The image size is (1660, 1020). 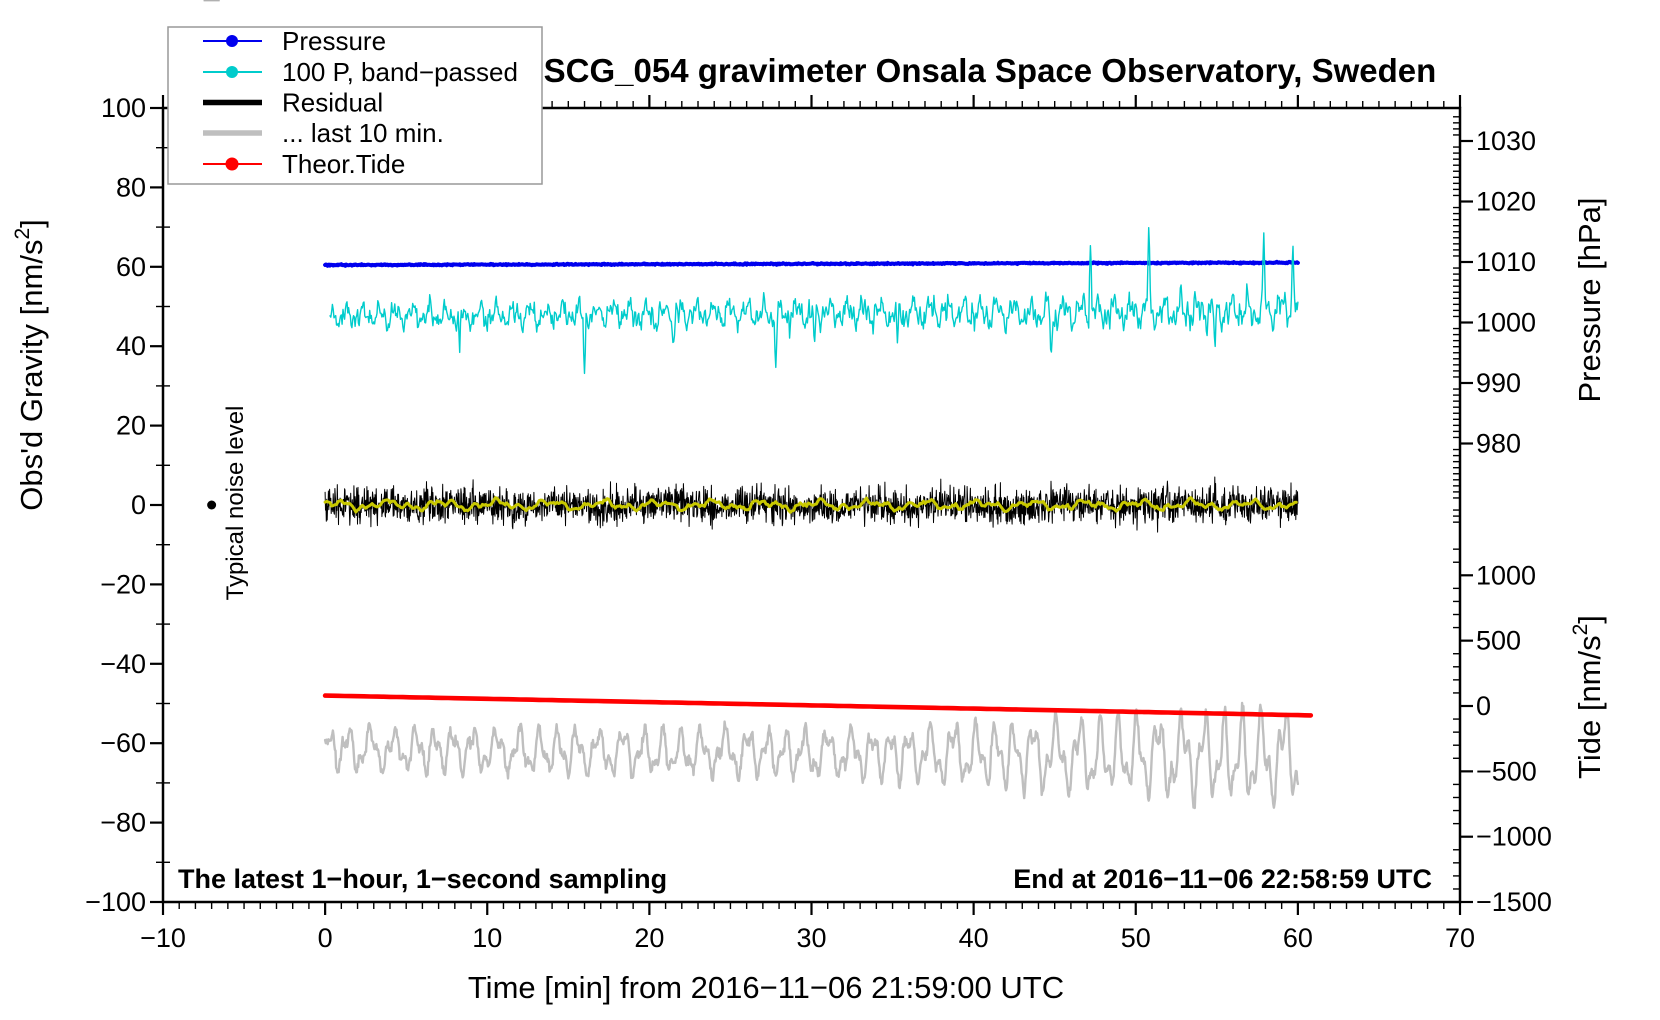 What do you see at coordinates (1506, 575) in the screenshot?
I see `tide-tick-label: 1000` at bounding box center [1506, 575].